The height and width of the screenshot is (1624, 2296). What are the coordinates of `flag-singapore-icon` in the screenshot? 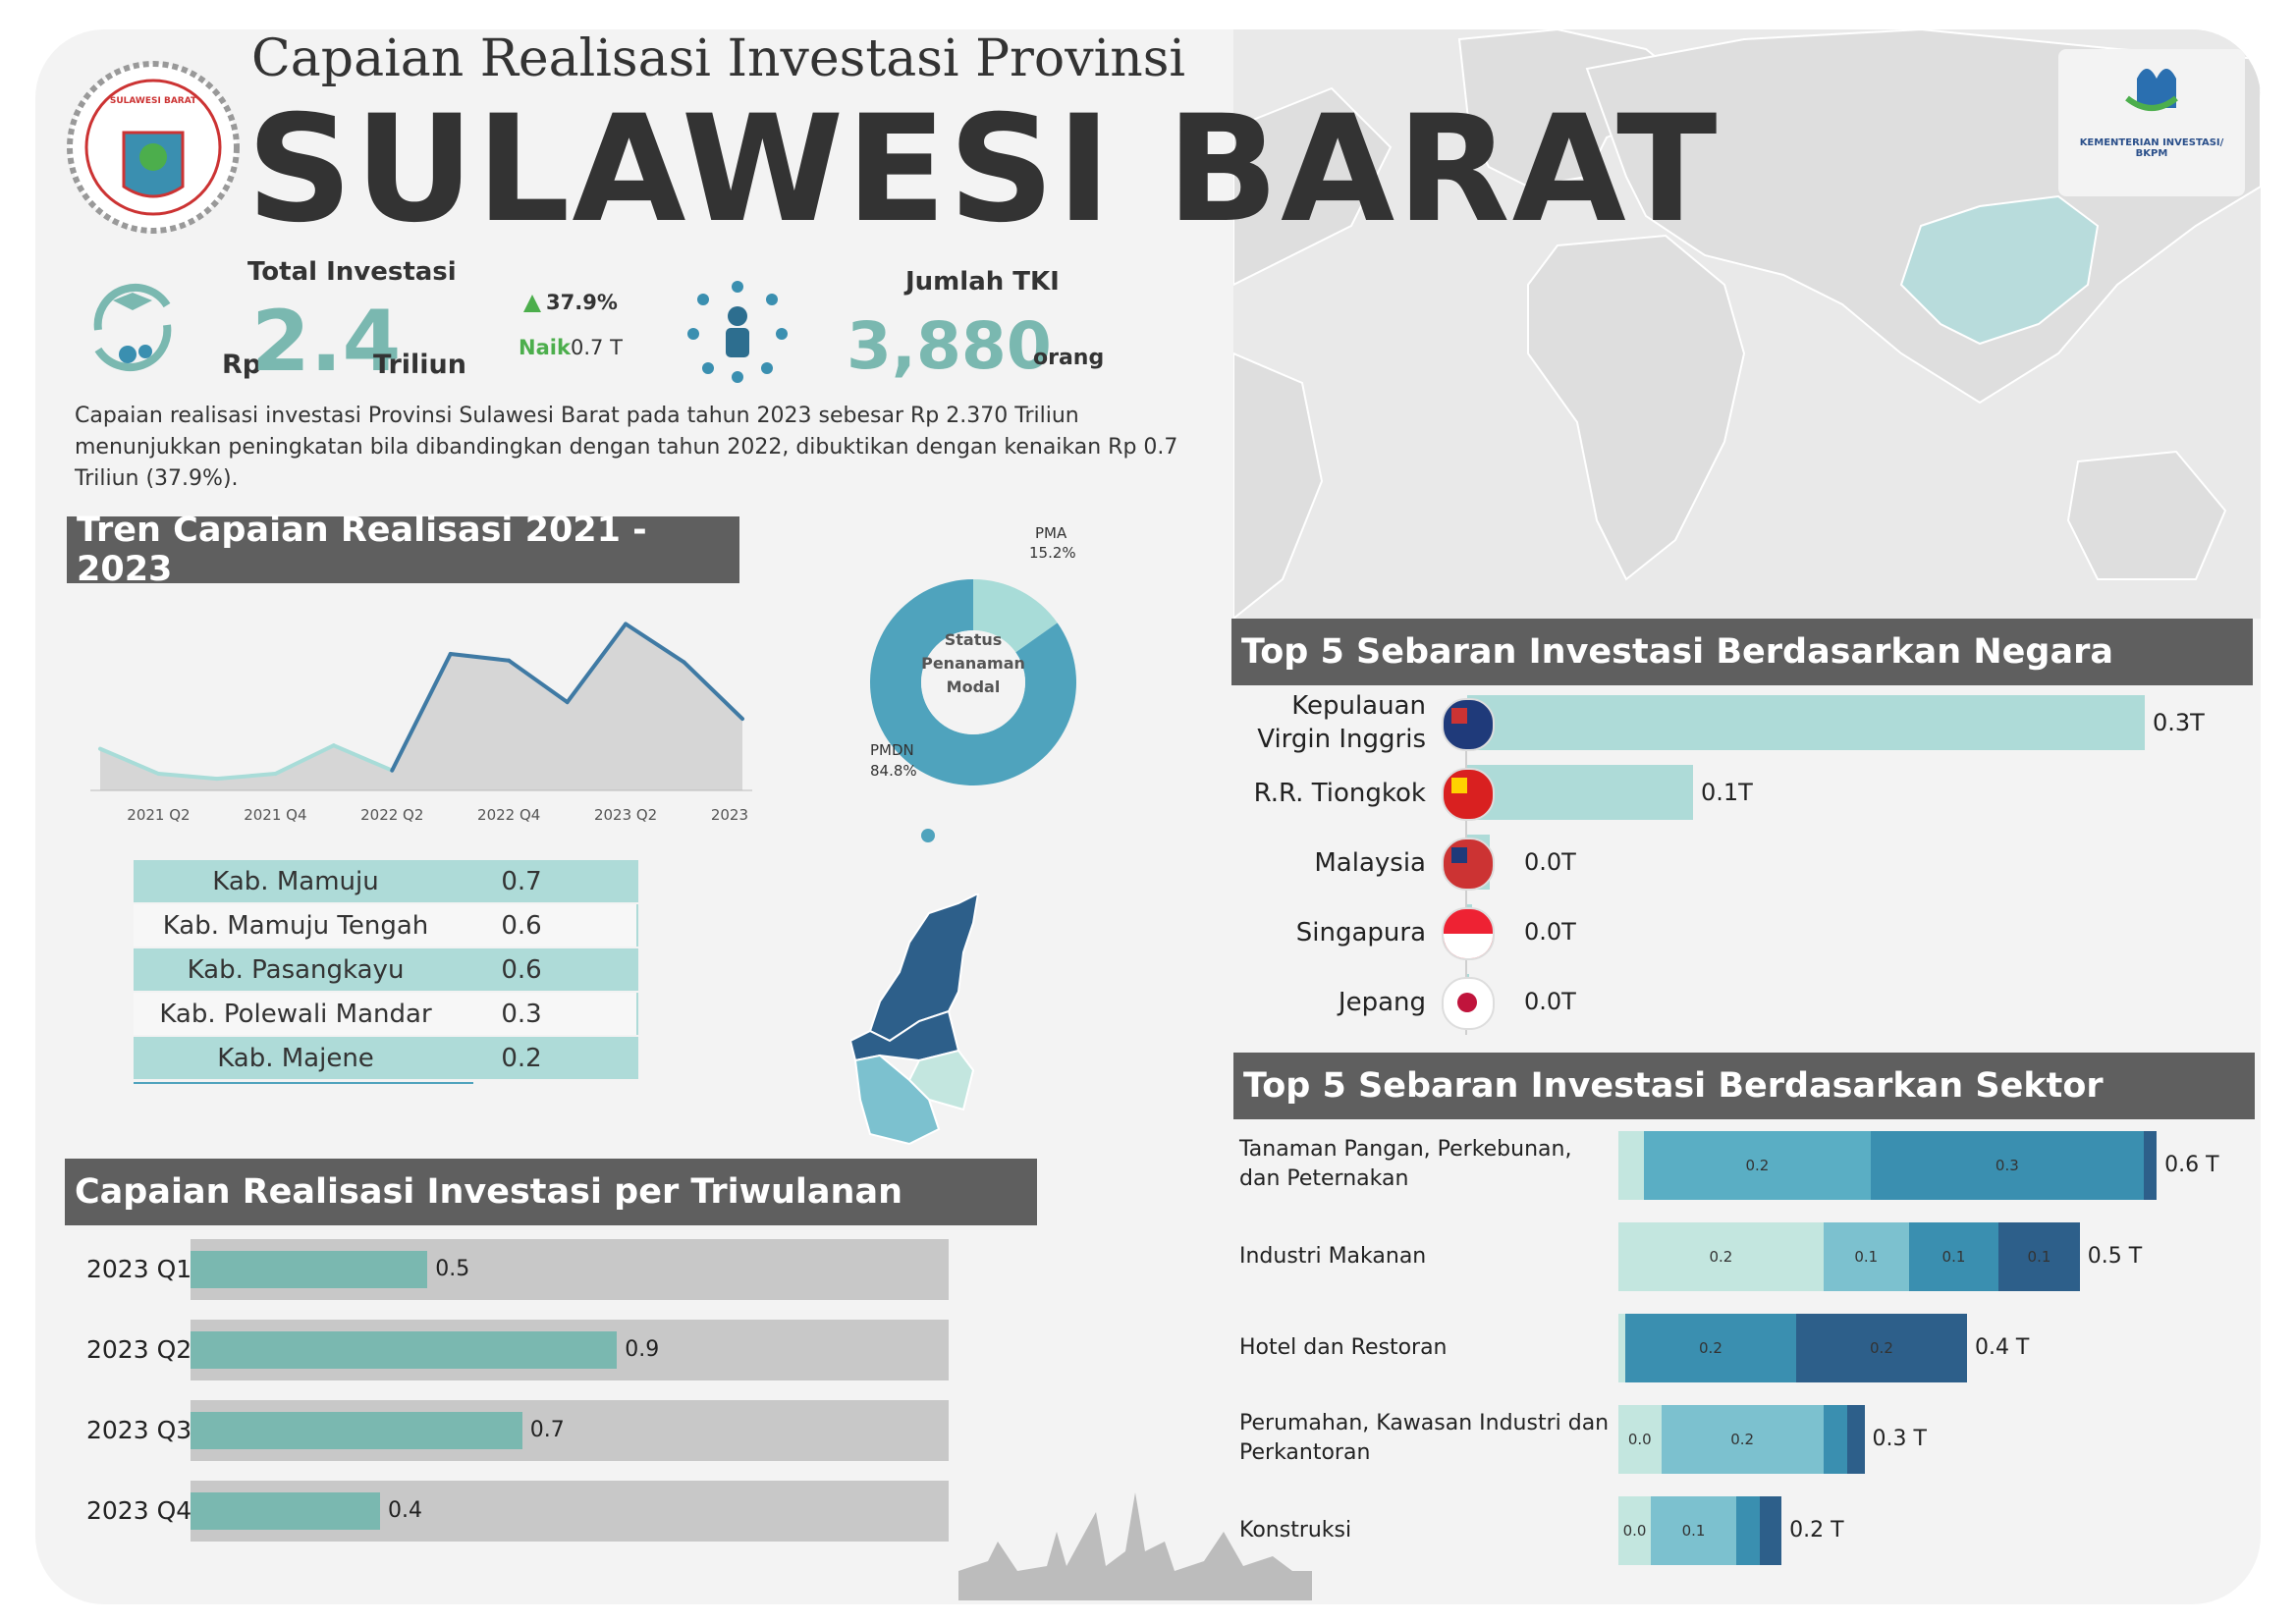 It's located at (1468, 933).